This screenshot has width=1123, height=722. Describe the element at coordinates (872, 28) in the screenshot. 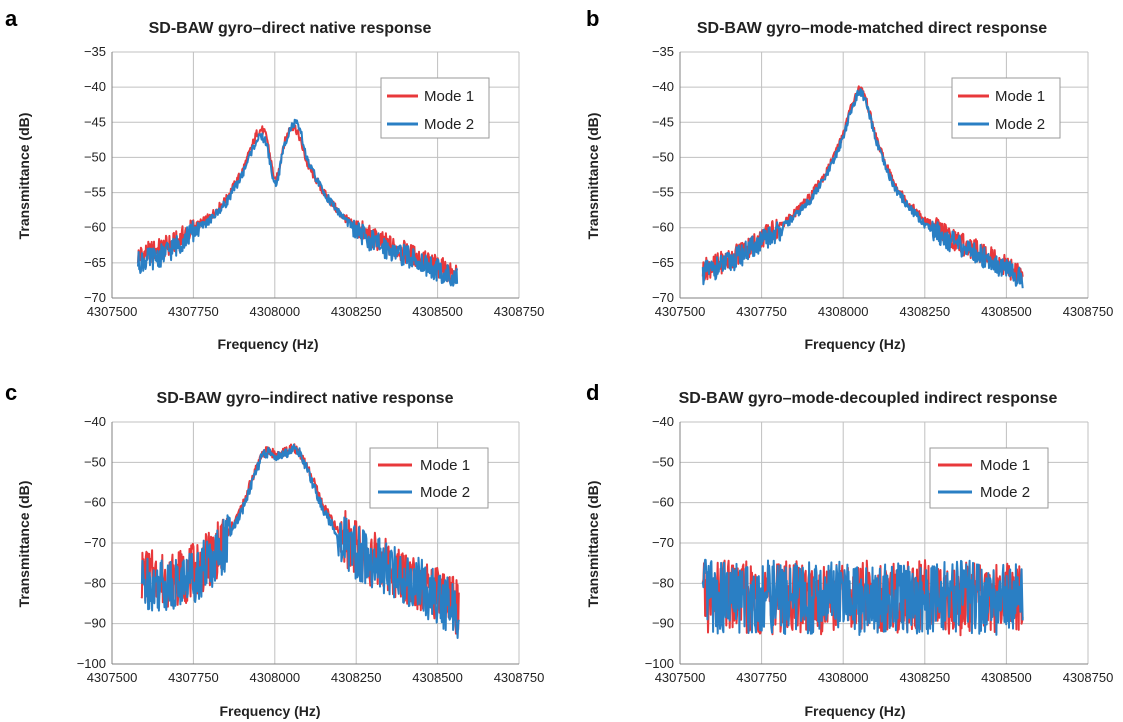

I see `chart-title: SD-BAW gyro–mode-matched direct response` at that location.